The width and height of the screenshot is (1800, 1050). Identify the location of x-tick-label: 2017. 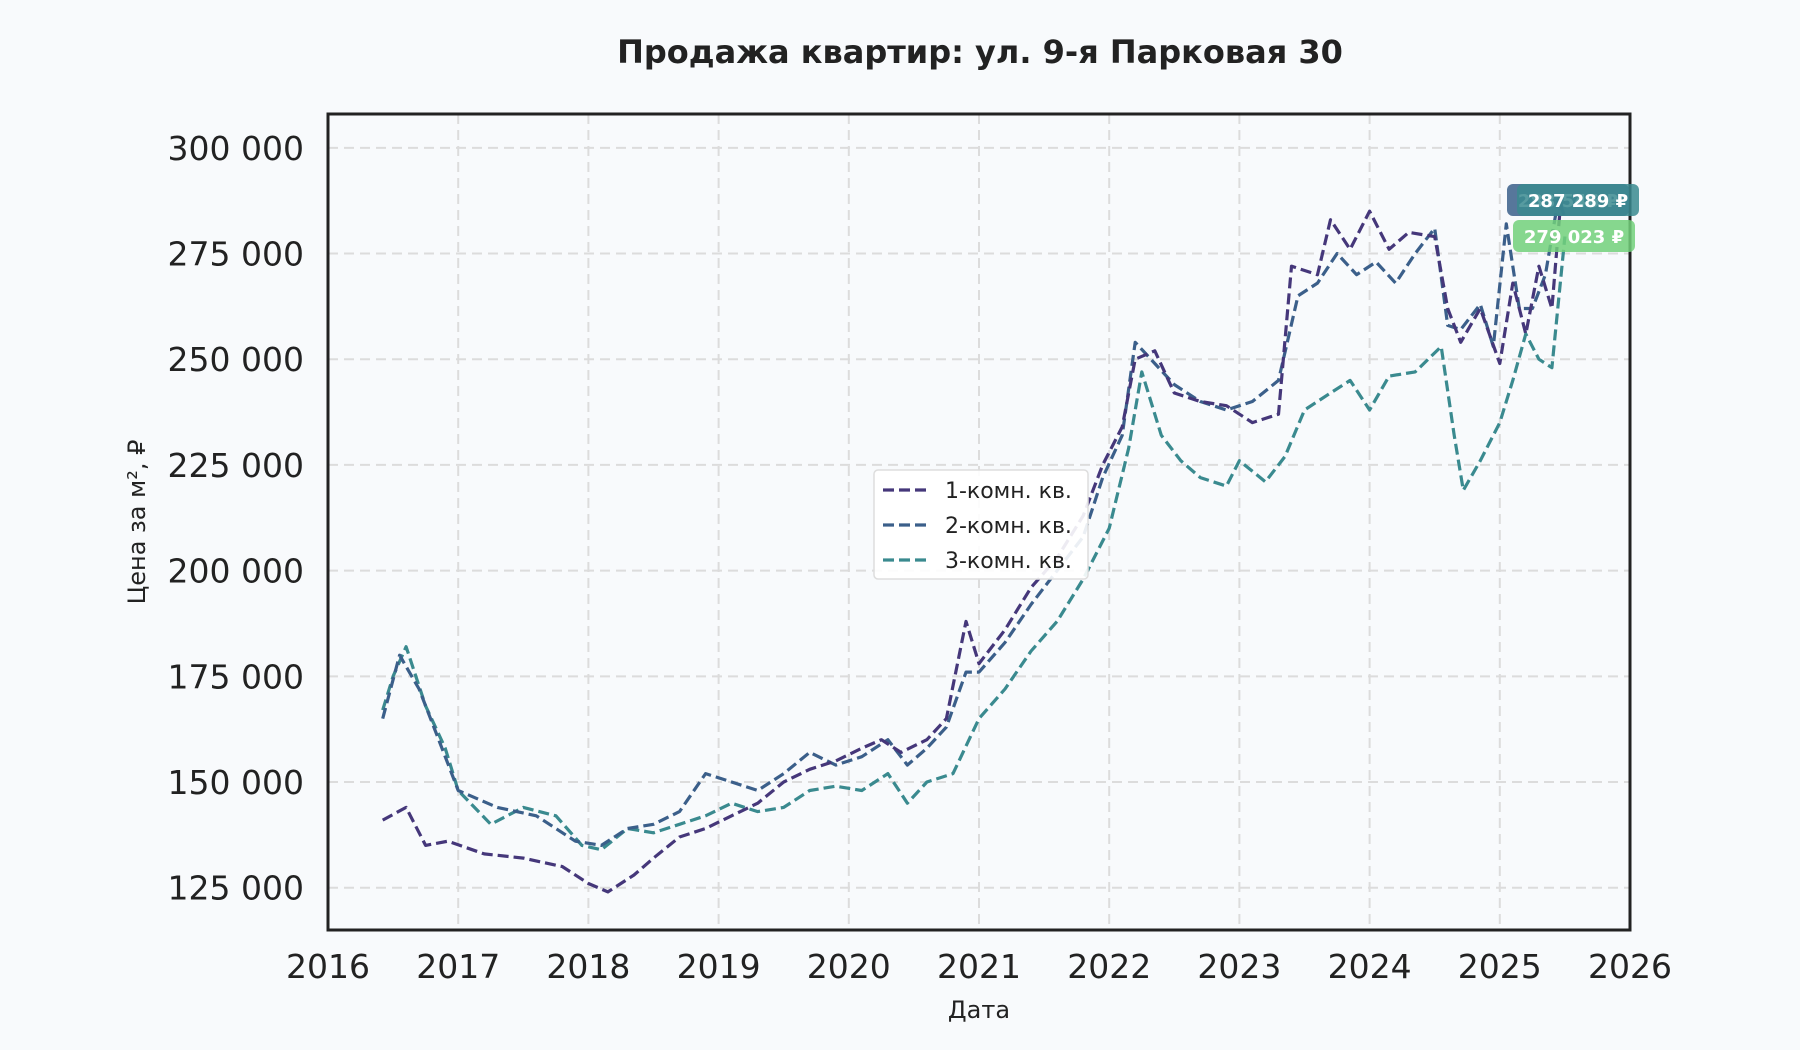
(458, 966).